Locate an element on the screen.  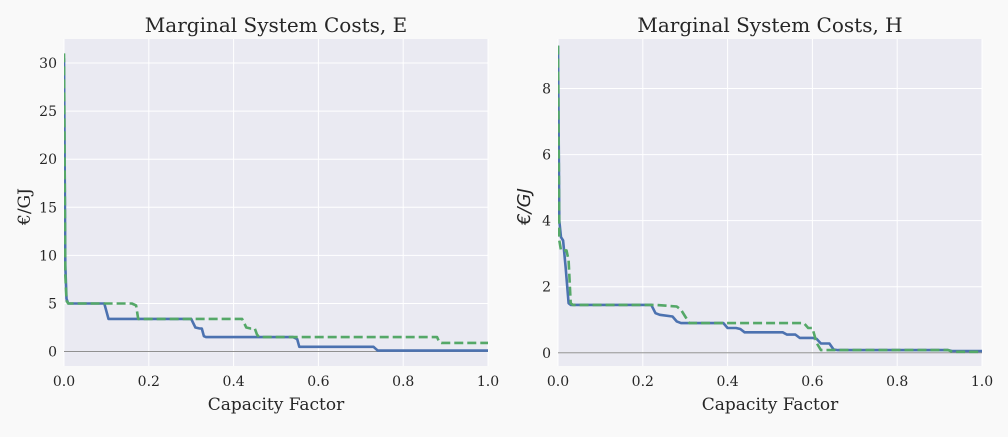
y-tick-label: 20 is located at coordinates (48, 160).